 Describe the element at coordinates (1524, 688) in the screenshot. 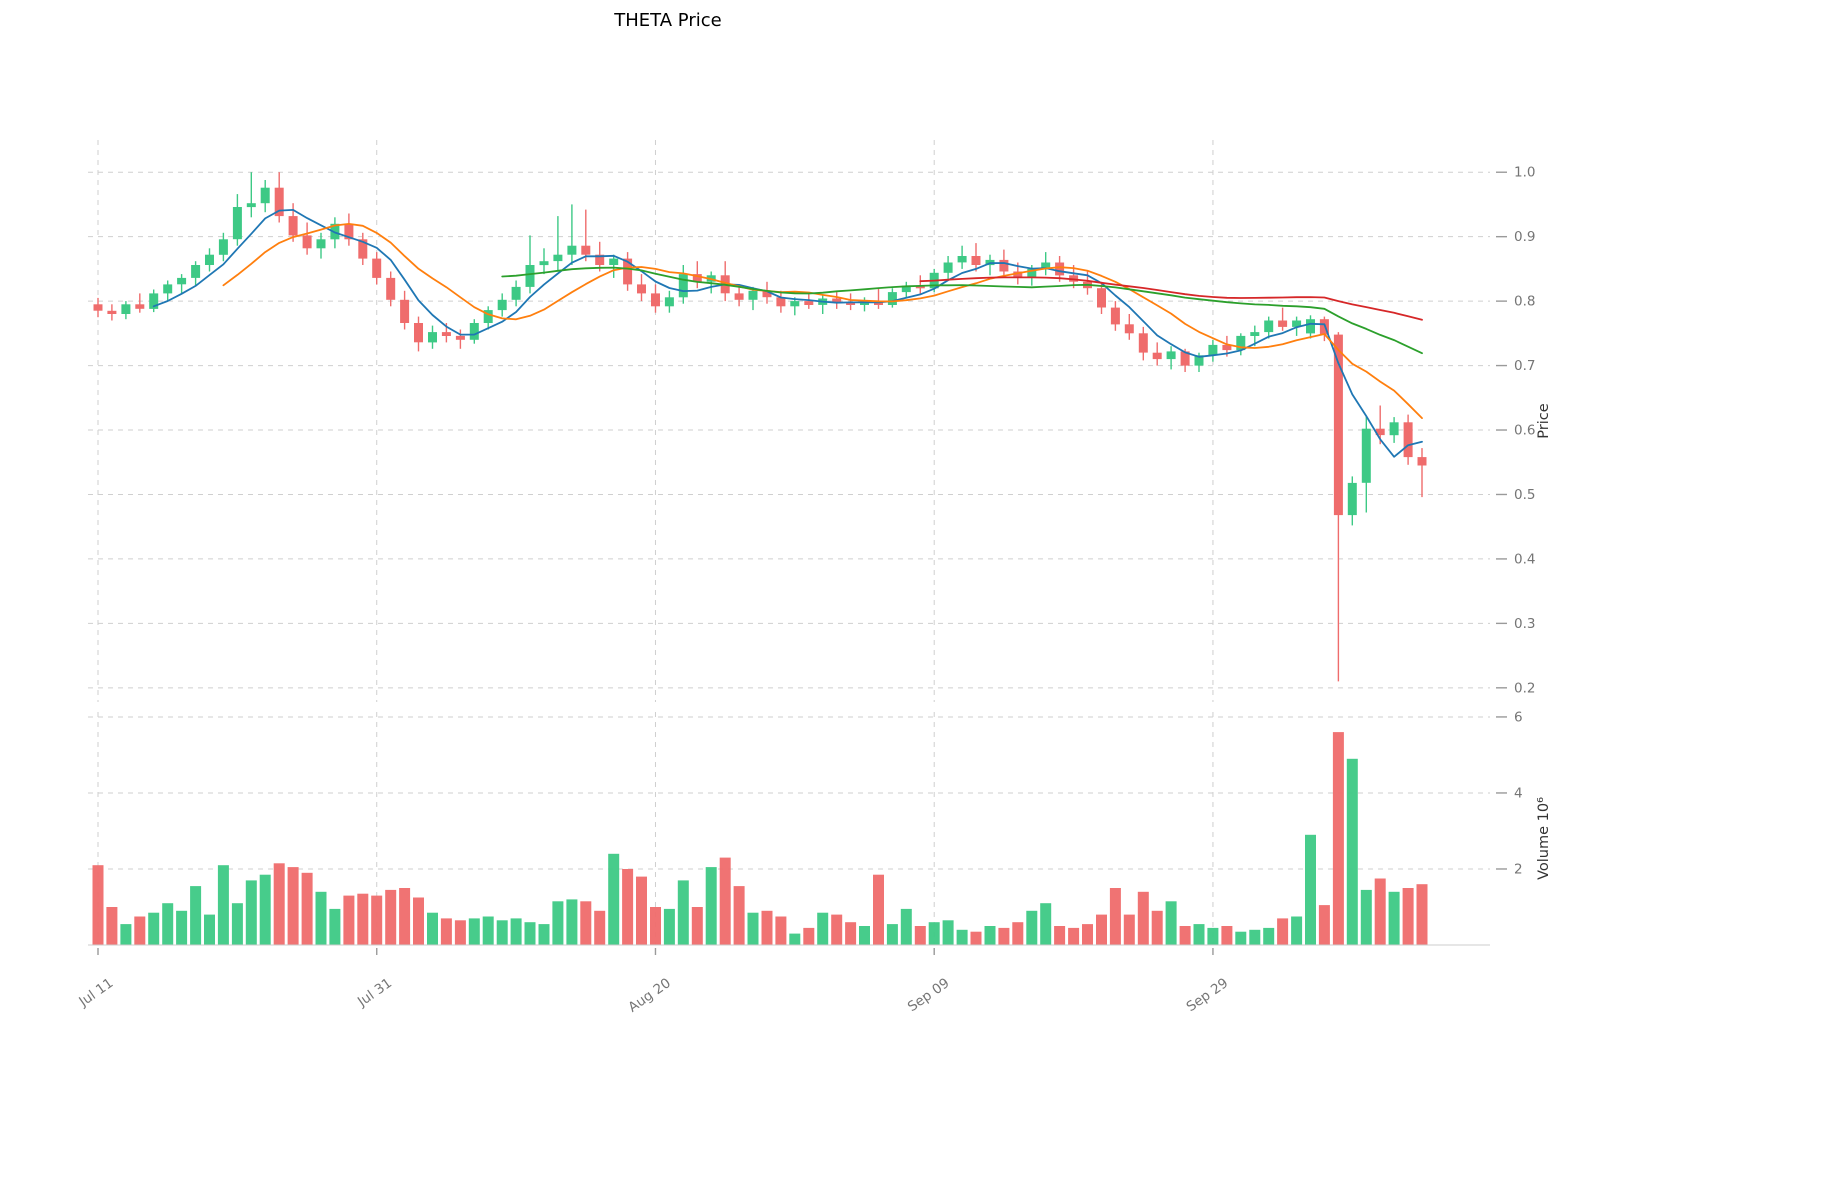

I see `price-tick-label: 0.2` at that location.